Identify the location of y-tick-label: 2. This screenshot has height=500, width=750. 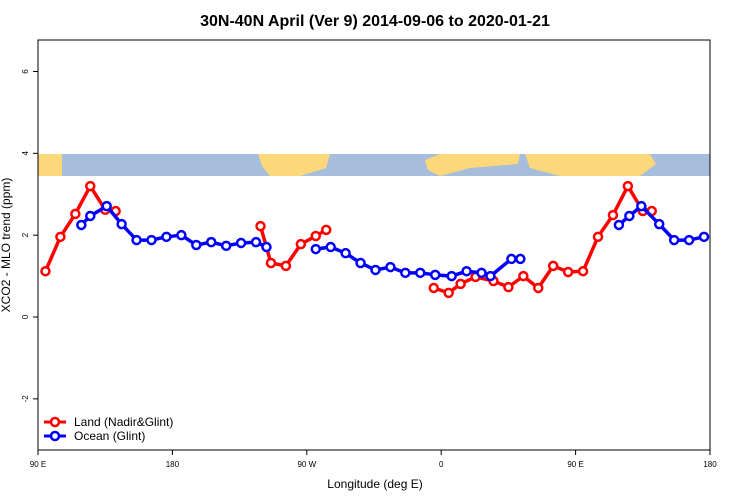
(25, 234).